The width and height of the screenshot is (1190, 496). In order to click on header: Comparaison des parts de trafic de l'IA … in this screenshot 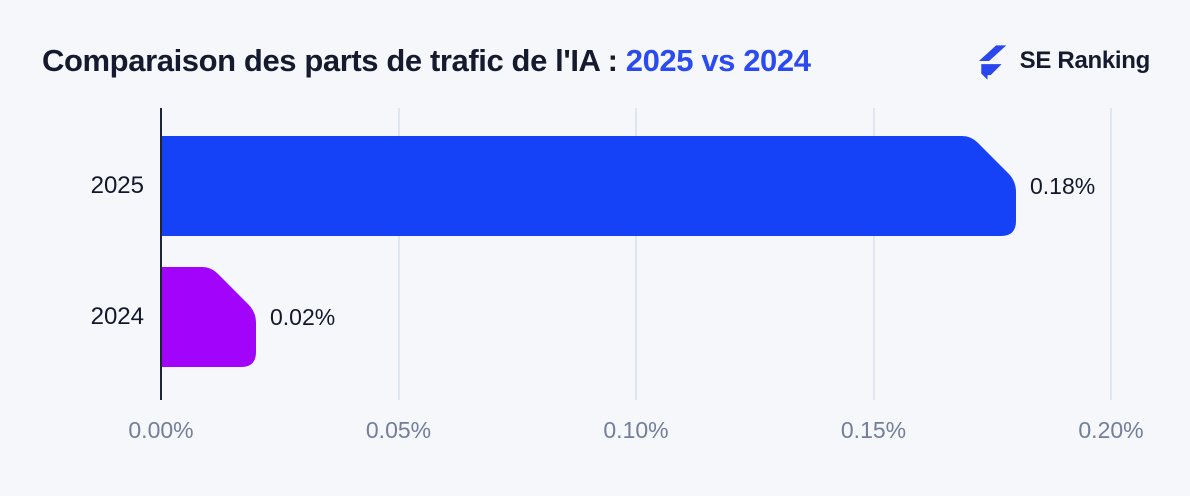, I will do `click(596, 61)`.